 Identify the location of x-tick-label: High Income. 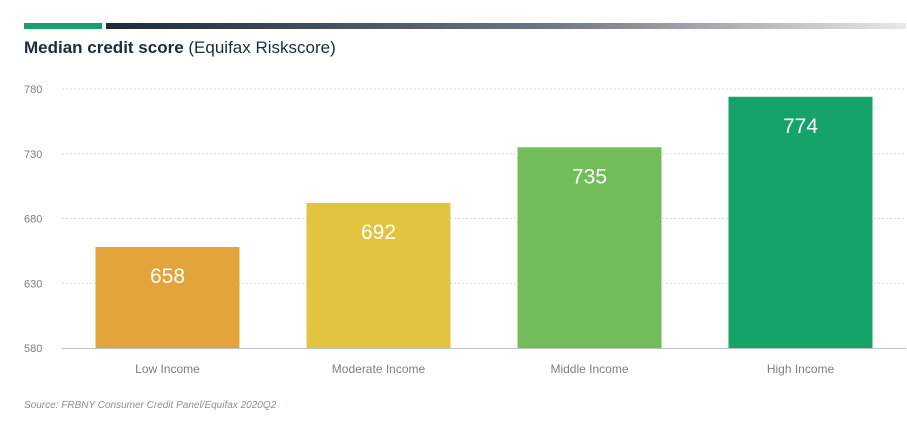
(801, 369).